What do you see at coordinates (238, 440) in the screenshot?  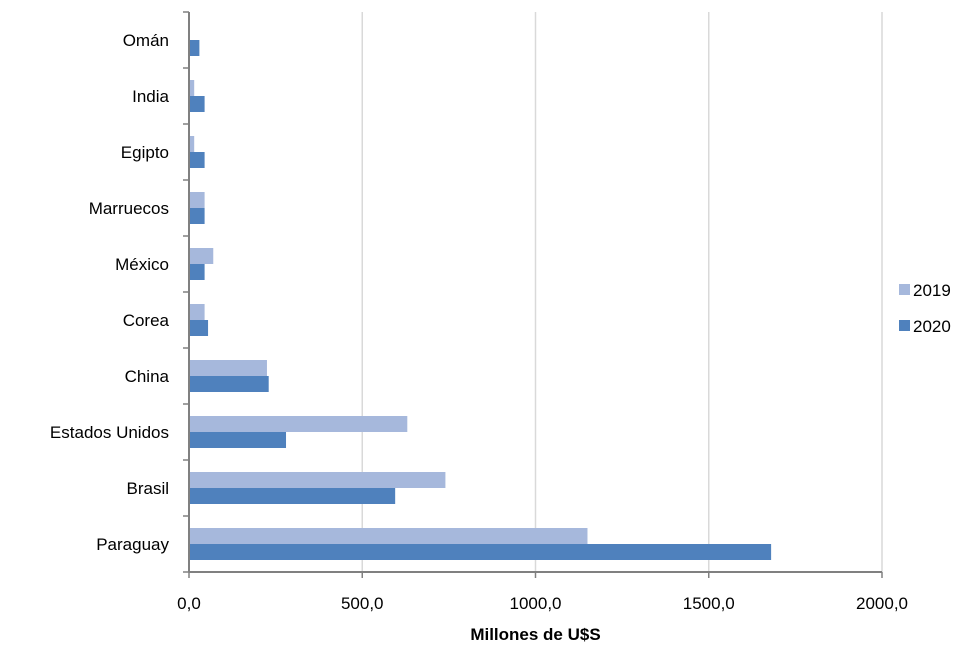 I see `bar-2020-estados-unidos` at bounding box center [238, 440].